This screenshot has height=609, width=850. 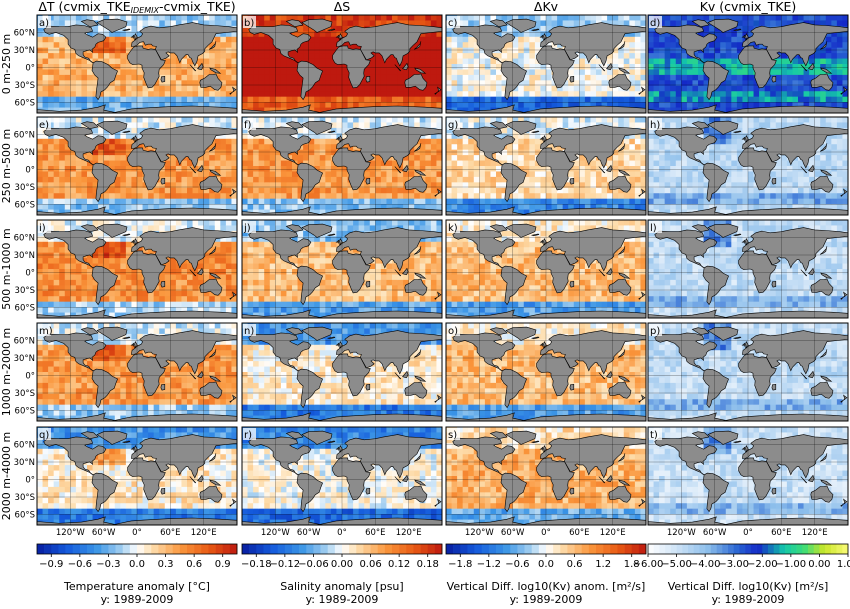 I want to click on map-panel: g), so click(x=546, y=166).